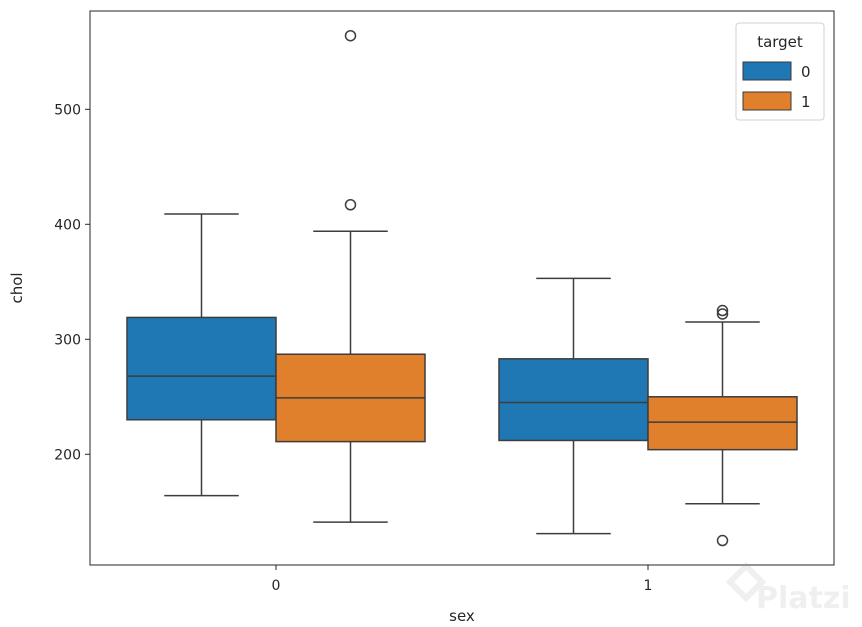 The image size is (862, 627). I want to click on y-tick-label: 500, so click(67, 110).